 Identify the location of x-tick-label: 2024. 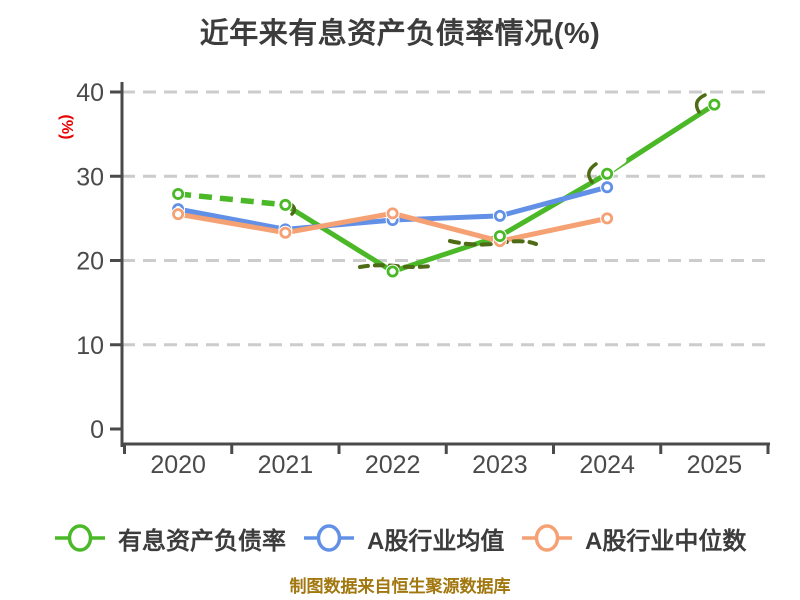
(607, 465).